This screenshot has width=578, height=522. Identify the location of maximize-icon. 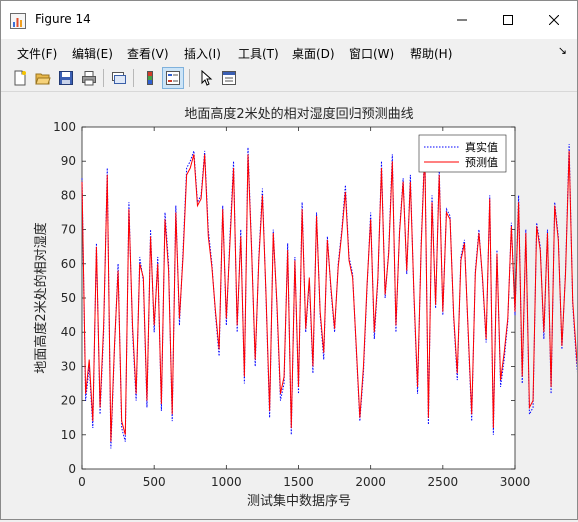
(508, 20).